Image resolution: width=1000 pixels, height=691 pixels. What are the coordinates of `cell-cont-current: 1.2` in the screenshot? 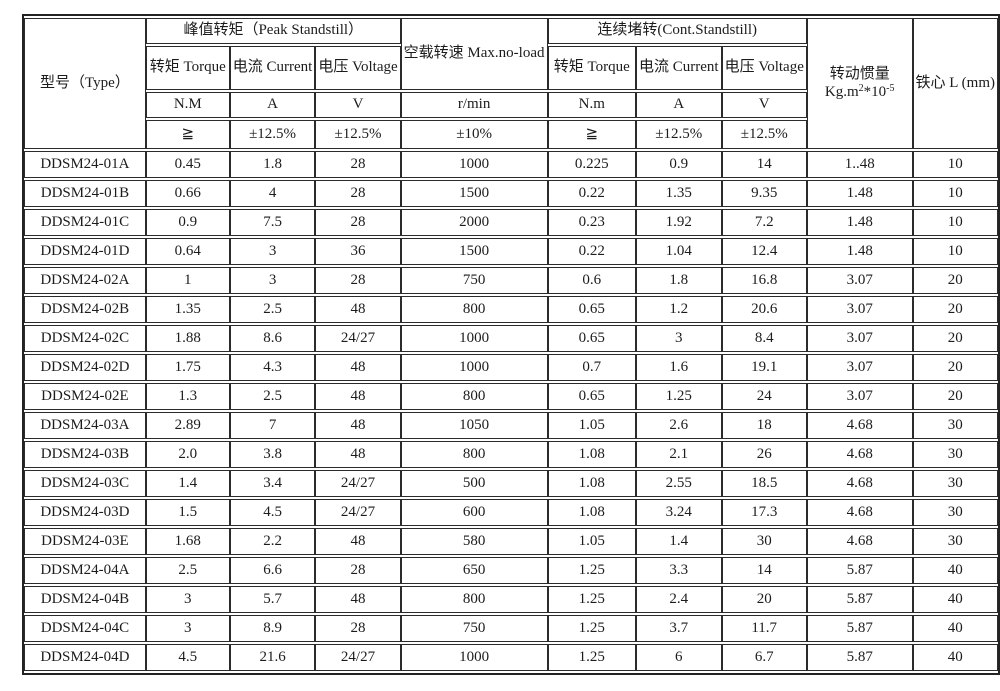 It's located at (678, 309).